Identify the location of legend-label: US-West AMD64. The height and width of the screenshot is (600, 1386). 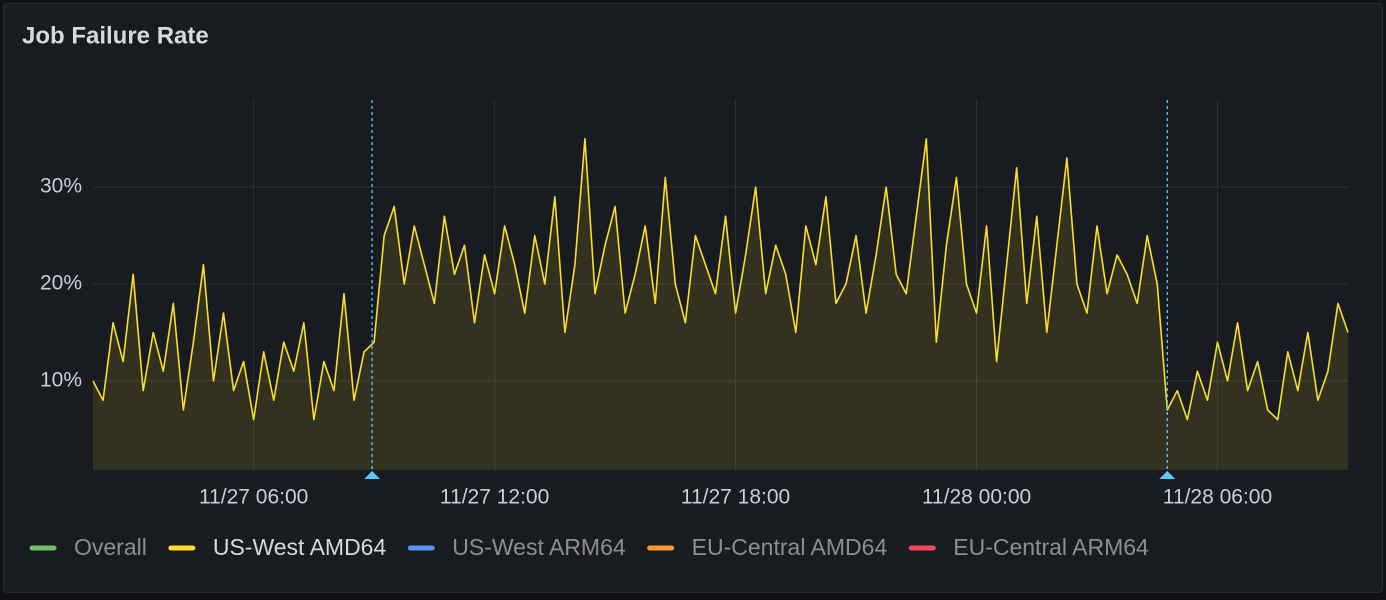
(300, 547).